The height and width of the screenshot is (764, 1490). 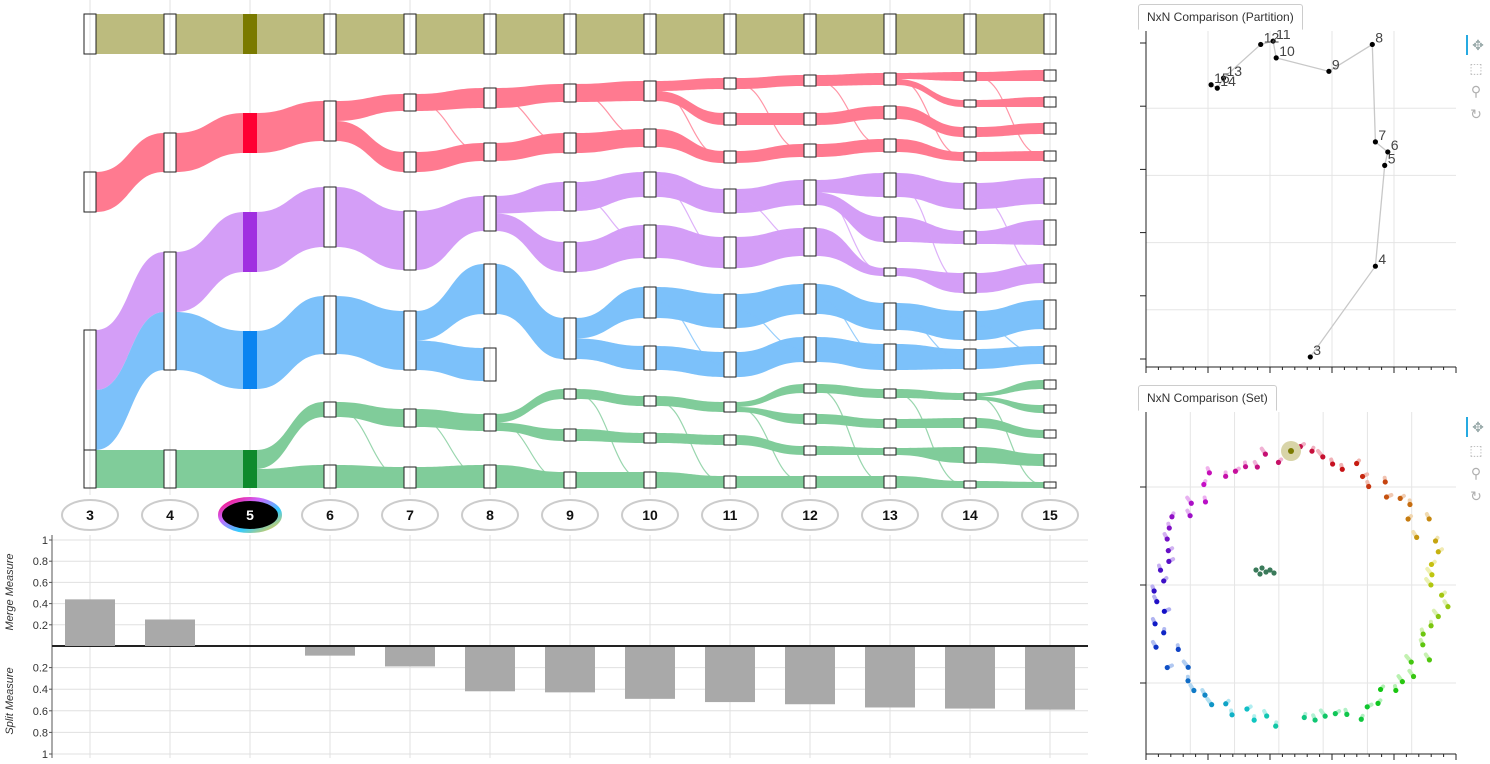 I want to click on k-button-8: 8, so click(x=490, y=515).